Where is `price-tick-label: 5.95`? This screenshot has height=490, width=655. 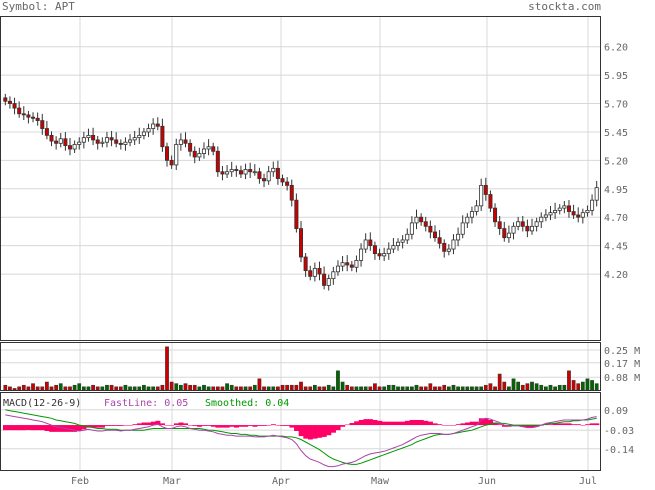
price-tick-label: 5.95 is located at coordinates (616, 76).